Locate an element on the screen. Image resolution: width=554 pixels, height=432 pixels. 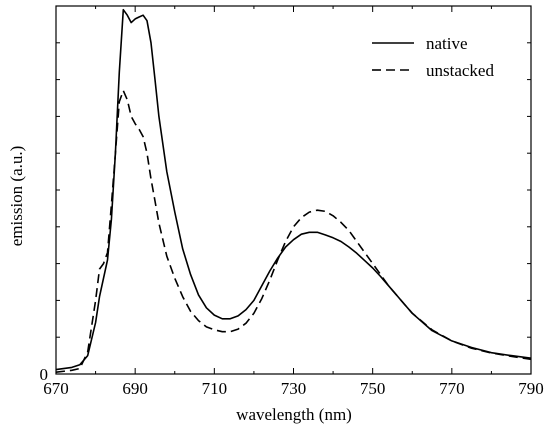
x-tick-label: 670 is located at coordinates (56, 388).